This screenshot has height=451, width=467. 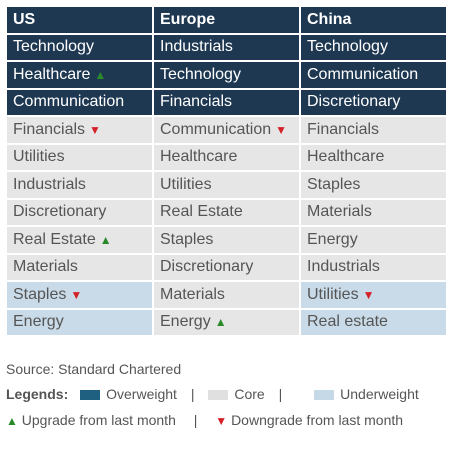 I want to click on sector-cell-us: Real Estate ▲, so click(x=79, y=240).